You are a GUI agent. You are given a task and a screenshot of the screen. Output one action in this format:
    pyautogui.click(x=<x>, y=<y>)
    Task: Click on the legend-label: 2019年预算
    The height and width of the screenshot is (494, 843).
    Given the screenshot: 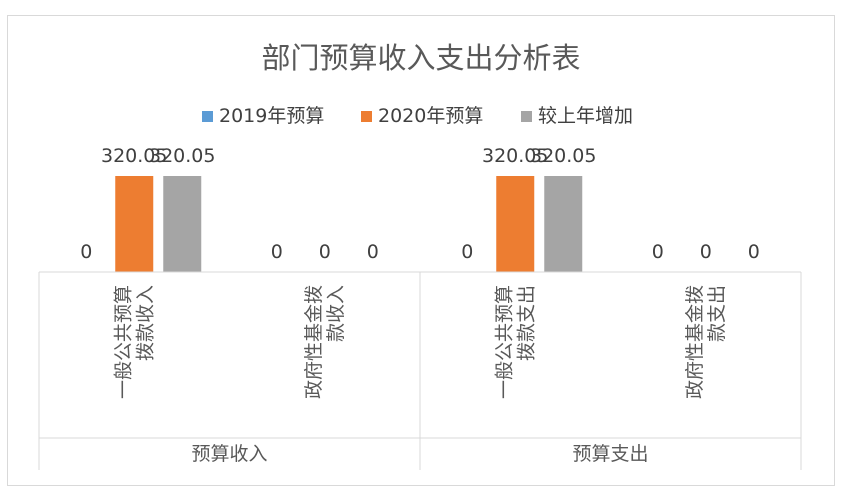 What is the action you would take?
    pyautogui.click(x=271, y=116)
    